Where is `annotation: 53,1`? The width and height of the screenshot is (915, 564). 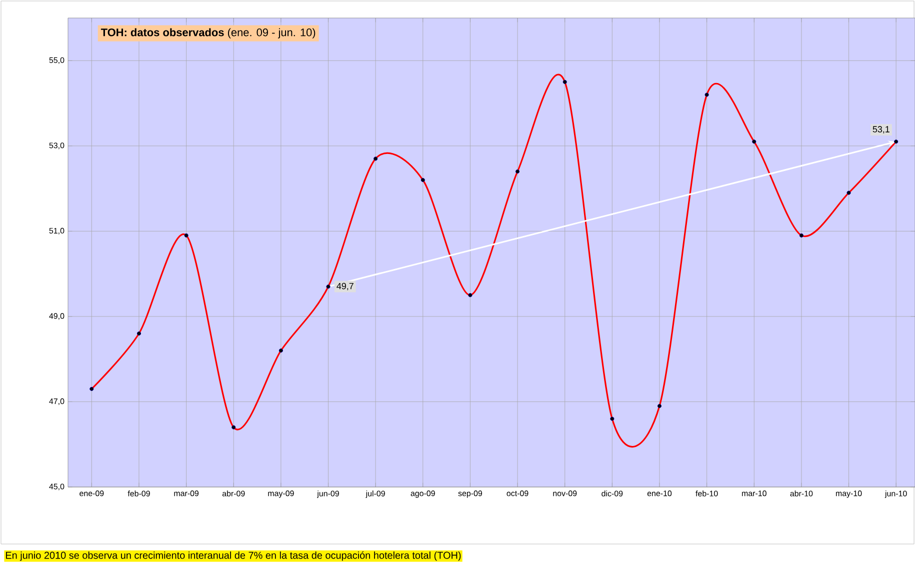 annotation: 53,1 is located at coordinates (881, 130).